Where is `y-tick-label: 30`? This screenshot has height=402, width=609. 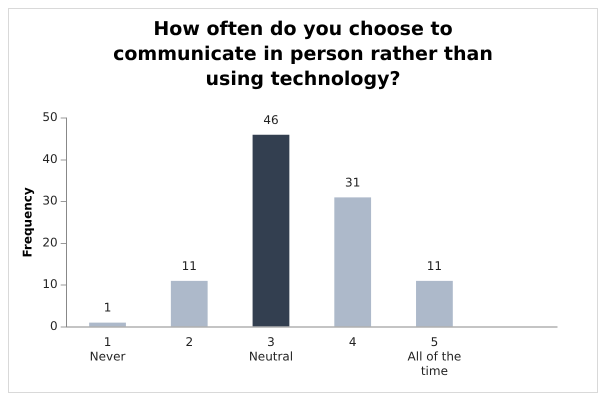 y-tick-label: 30 is located at coordinates (50, 201).